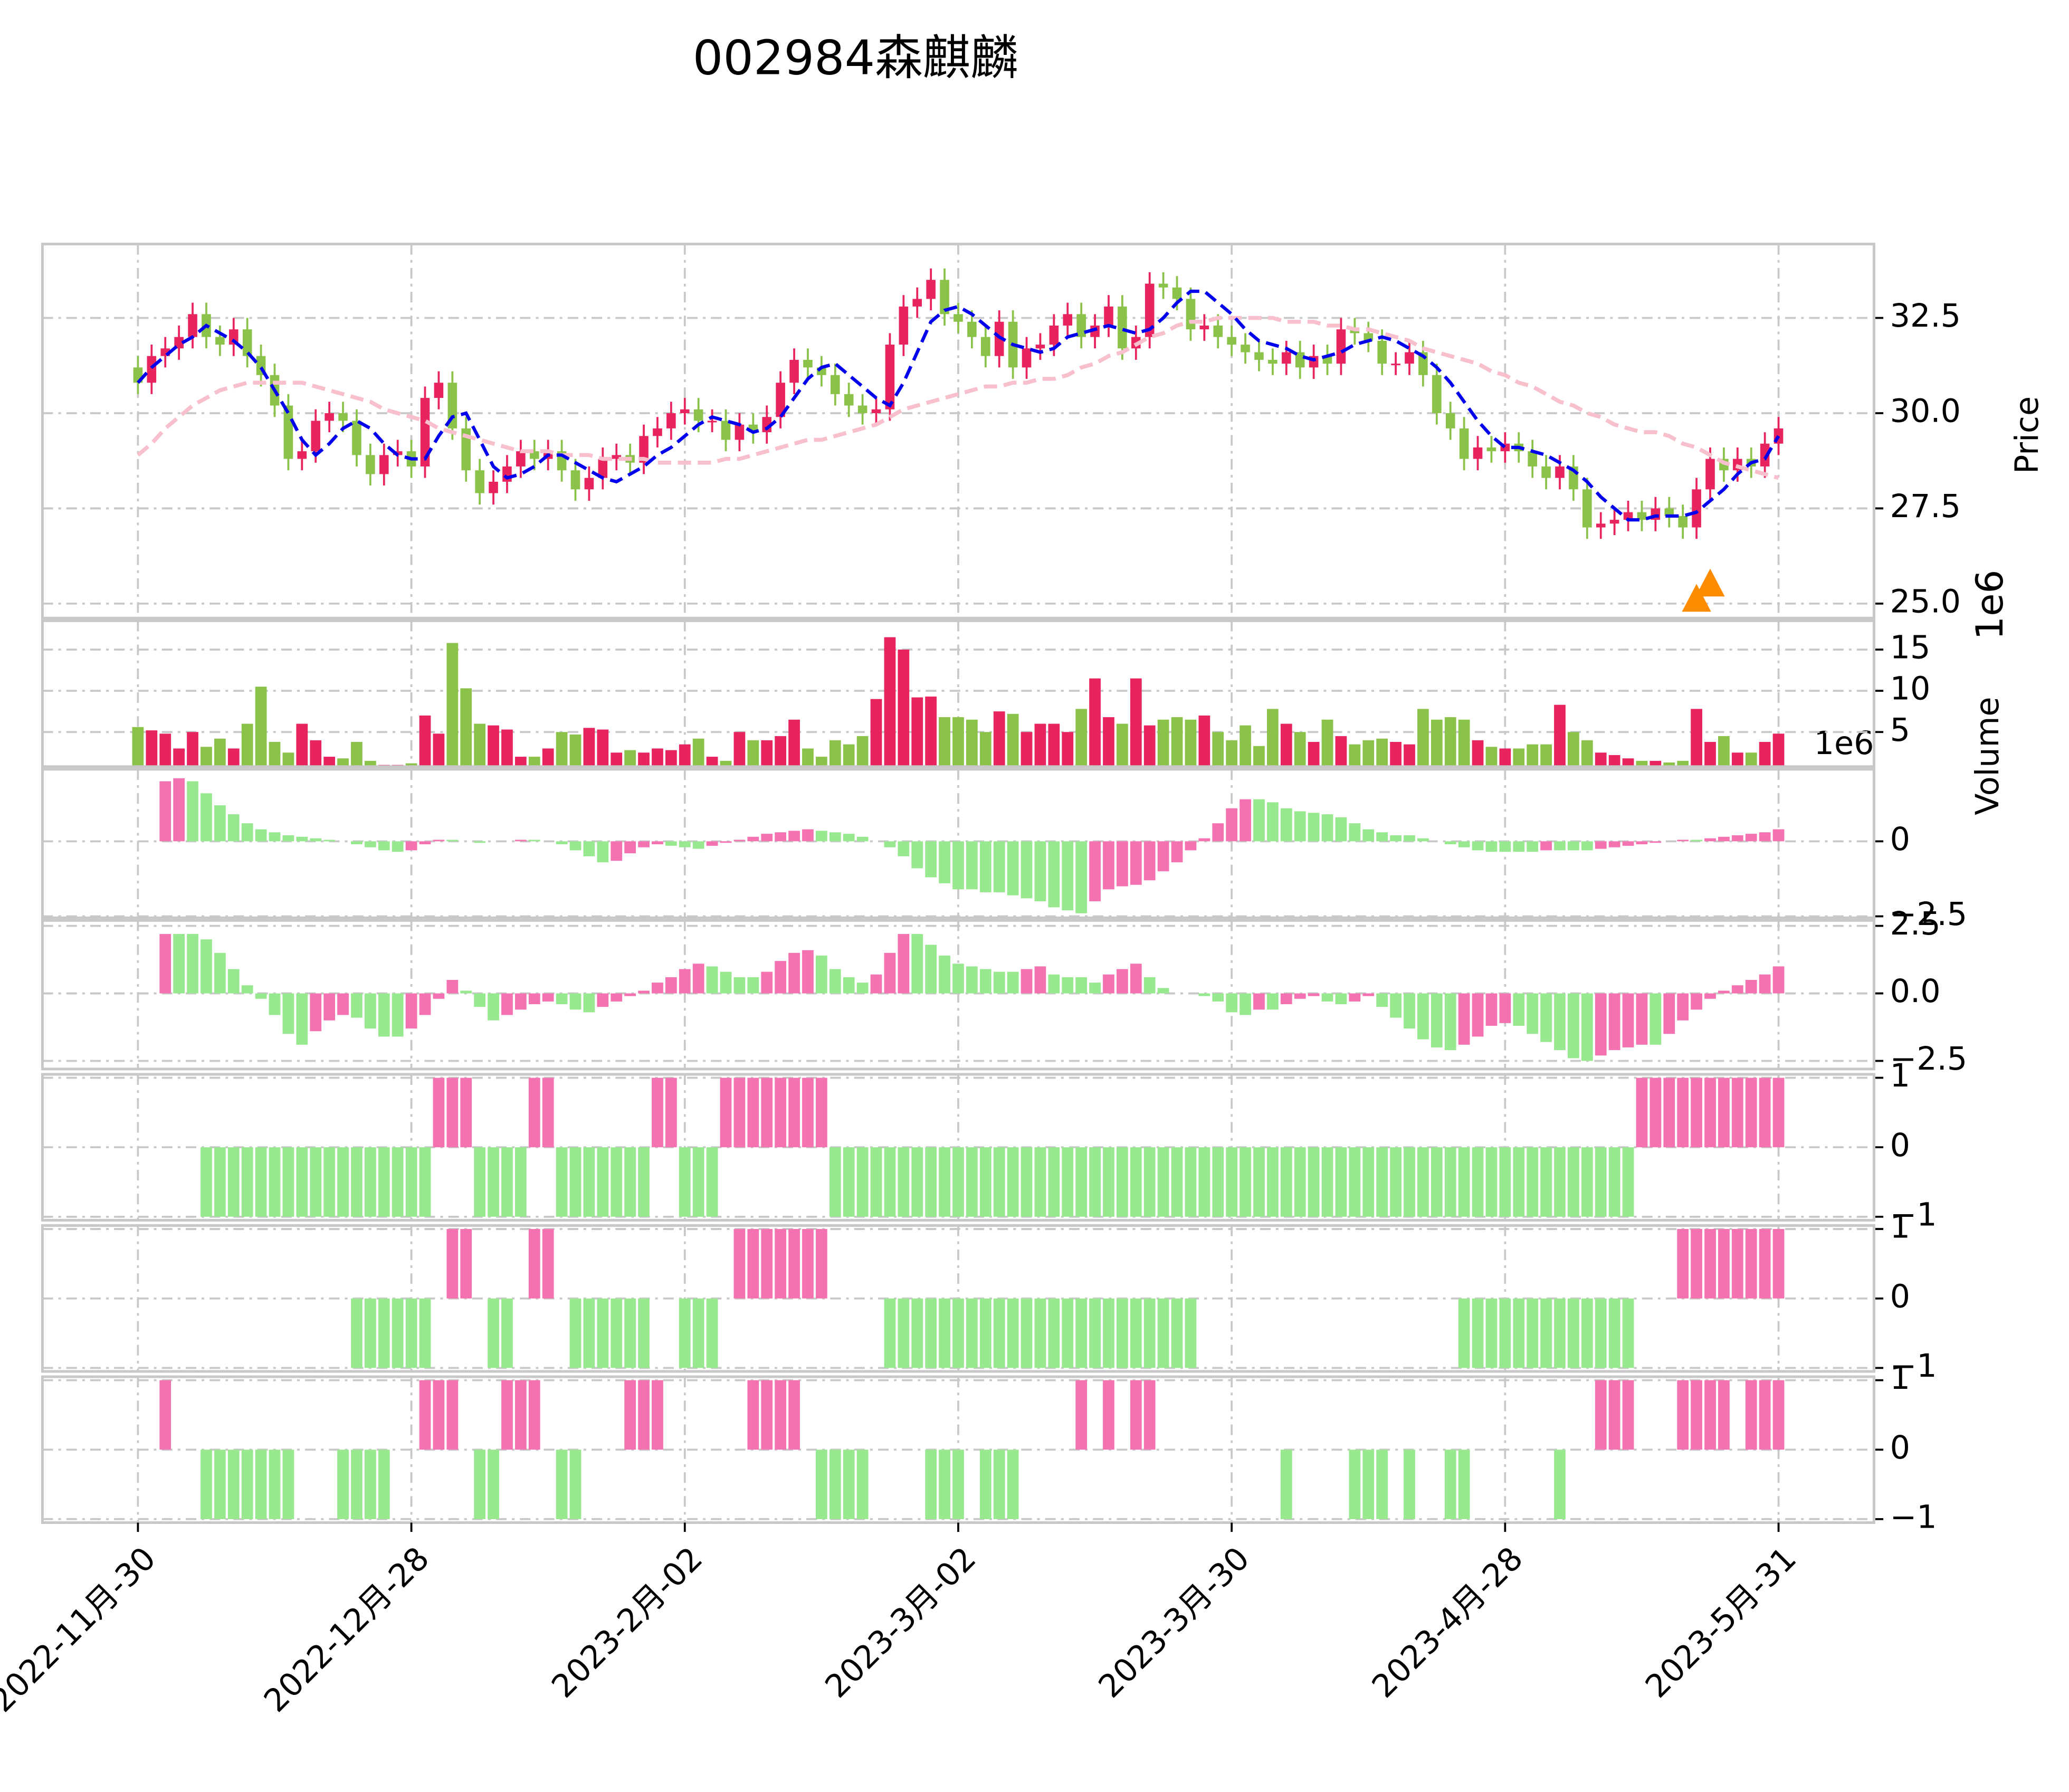 The height and width of the screenshot is (1792, 2069). I want to click on y-tick-label: −1, so click(1913, 1366).